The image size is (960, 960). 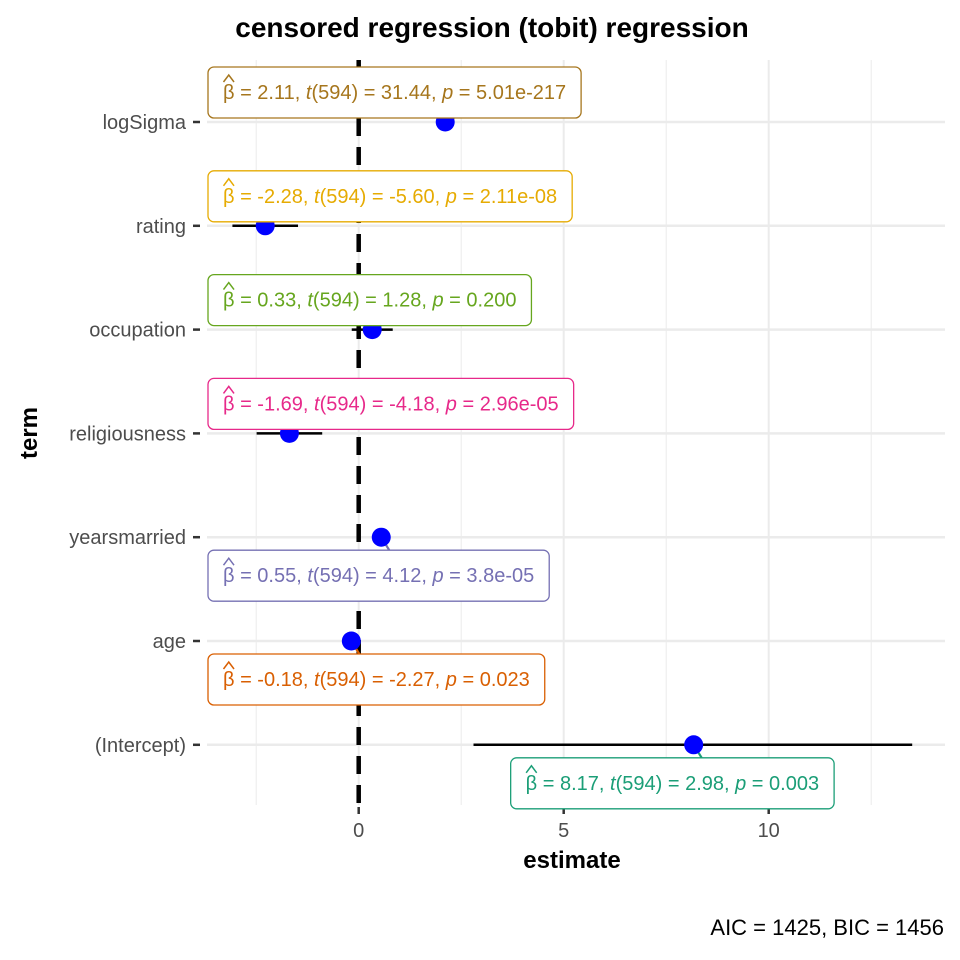 I want to click on label-t-value: = 31.44,, so click(x=400, y=93).